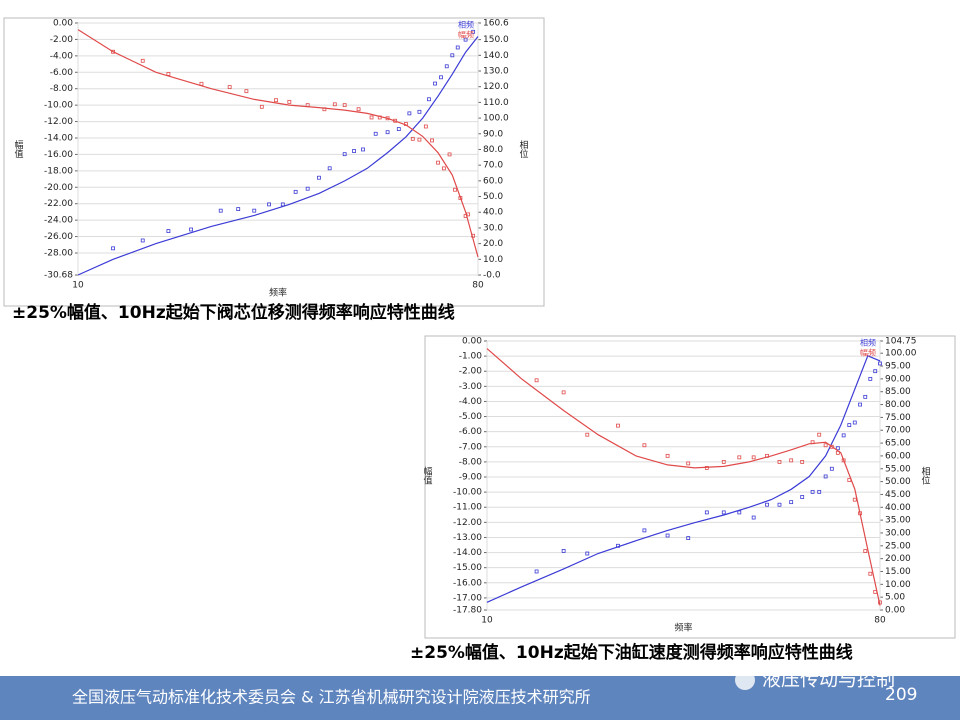  Describe the element at coordinates (898, 533) in the screenshot. I see `y2-tick-label: 30.00` at that location.